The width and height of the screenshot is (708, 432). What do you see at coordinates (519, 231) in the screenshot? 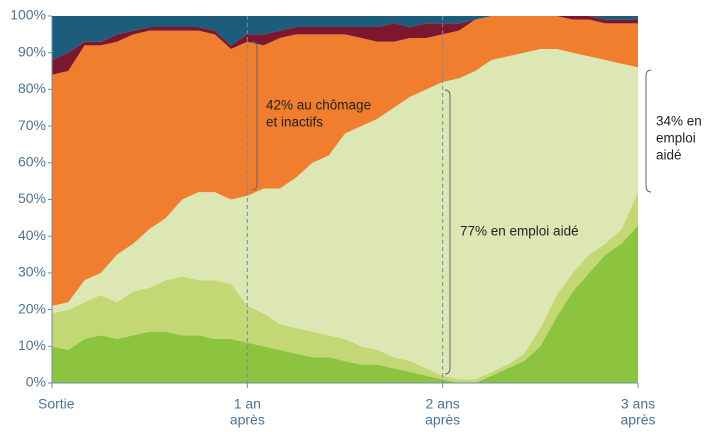
I see `annotation: 77% en emploi aidé` at bounding box center [519, 231].